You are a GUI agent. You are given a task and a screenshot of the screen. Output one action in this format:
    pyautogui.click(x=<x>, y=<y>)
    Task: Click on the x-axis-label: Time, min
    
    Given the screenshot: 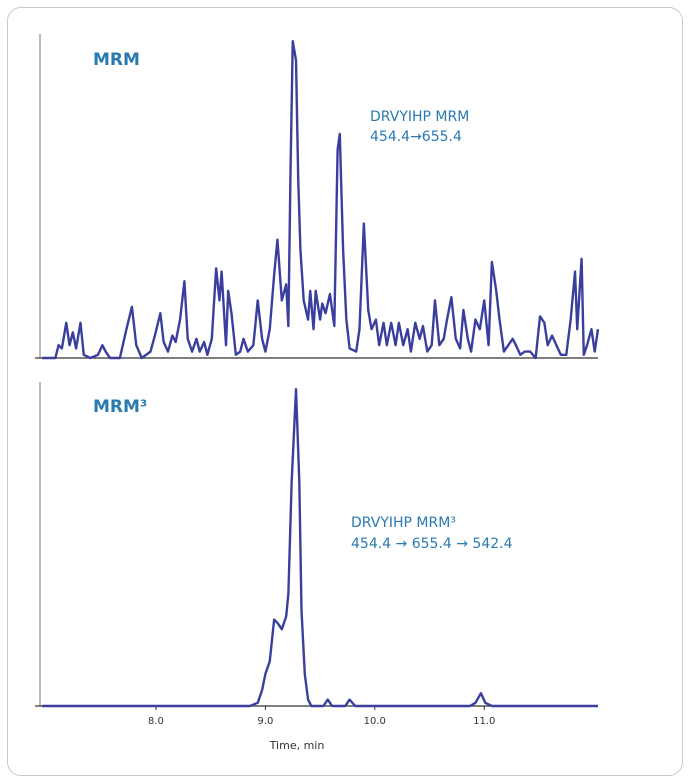 What is the action you would take?
    pyautogui.click(x=297, y=745)
    